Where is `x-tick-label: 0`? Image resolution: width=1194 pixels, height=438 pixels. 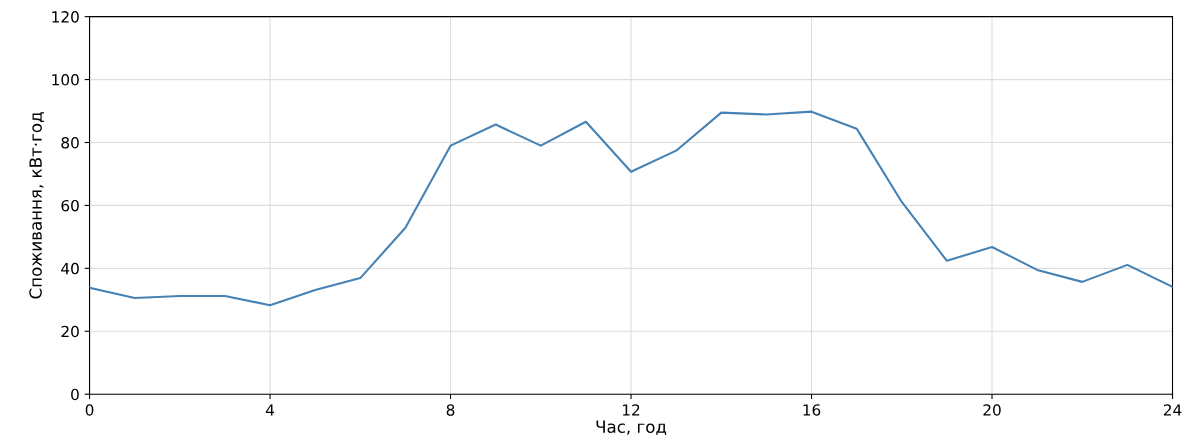 x-tick-label: 0 is located at coordinates (89, 410).